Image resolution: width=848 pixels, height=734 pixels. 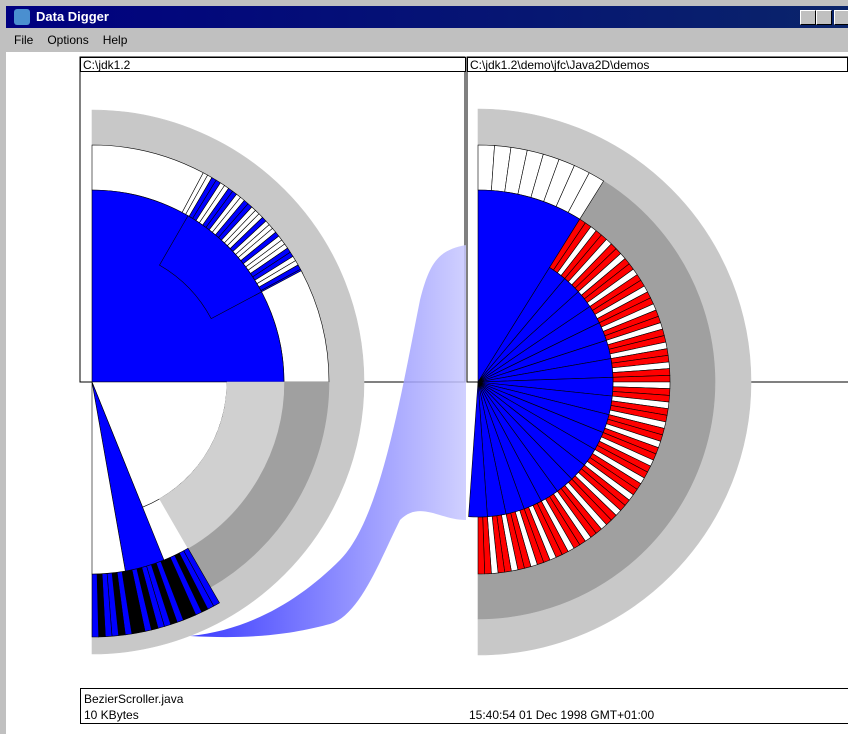 What do you see at coordinates (657, 64) in the screenshot?
I see `panel-path: C:\jdk1.2\demo\jfc\Java2D\demos` at bounding box center [657, 64].